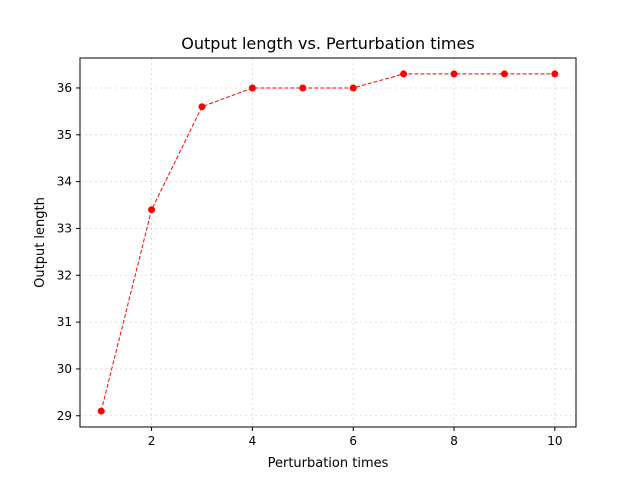 Image resolution: width=640 pixels, height=480 pixels. I want to click on x-tick-label: 2, so click(152, 441).